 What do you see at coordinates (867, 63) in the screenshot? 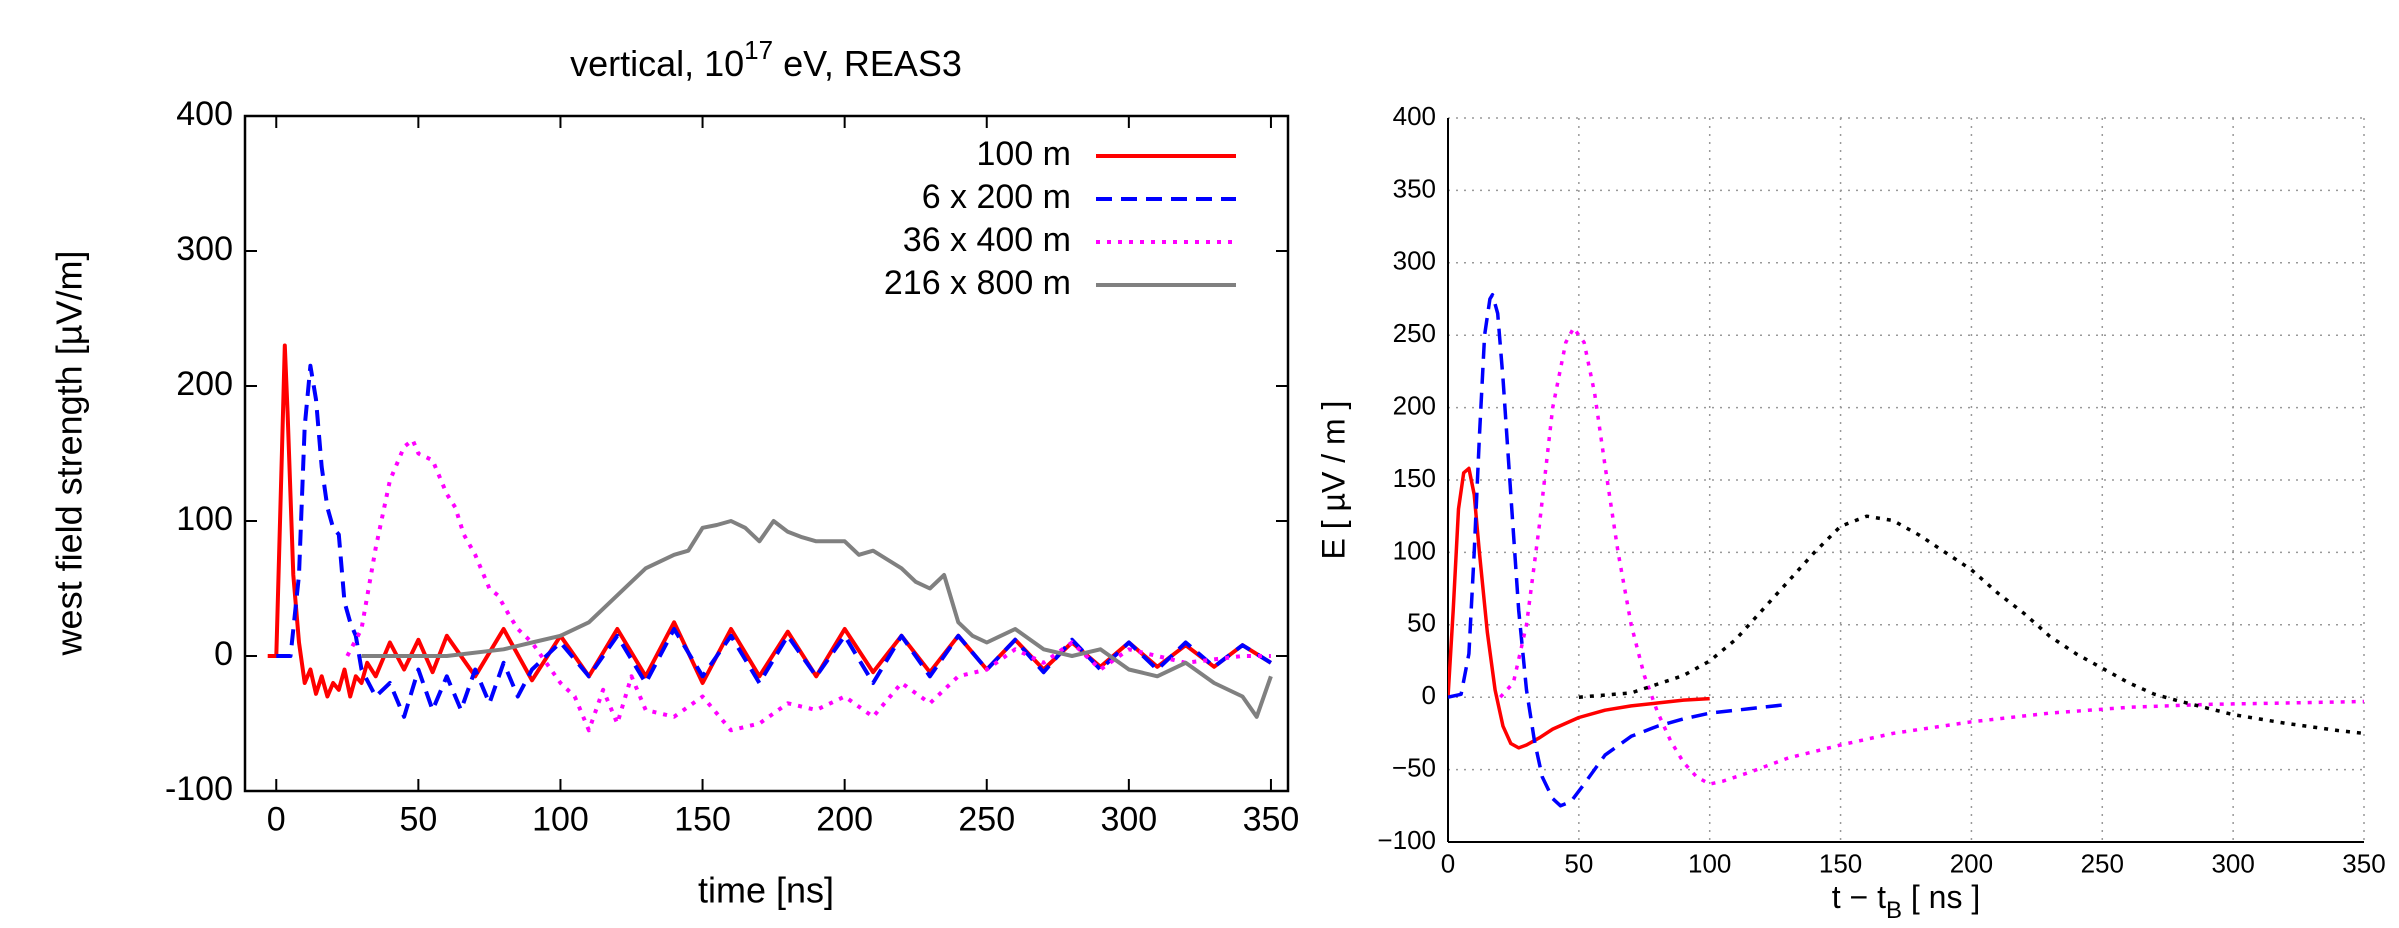
I see `title-part: eV, REAS3` at bounding box center [867, 63].